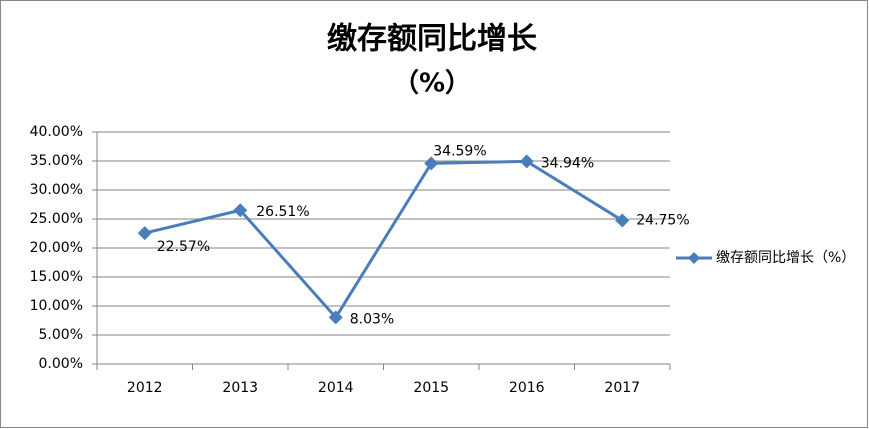 Image resolution: width=869 pixels, height=429 pixels. Describe the element at coordinates (622, 388) in the screenshot. I see `x-tick-label: 2017` at that location.